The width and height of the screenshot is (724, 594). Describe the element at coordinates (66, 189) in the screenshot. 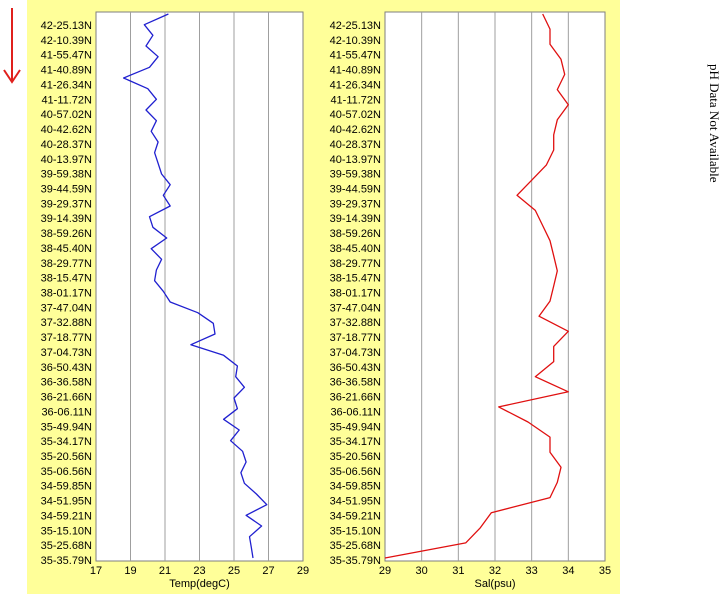

I see `temp-y-tick-label: 39-44.59N` at that location.